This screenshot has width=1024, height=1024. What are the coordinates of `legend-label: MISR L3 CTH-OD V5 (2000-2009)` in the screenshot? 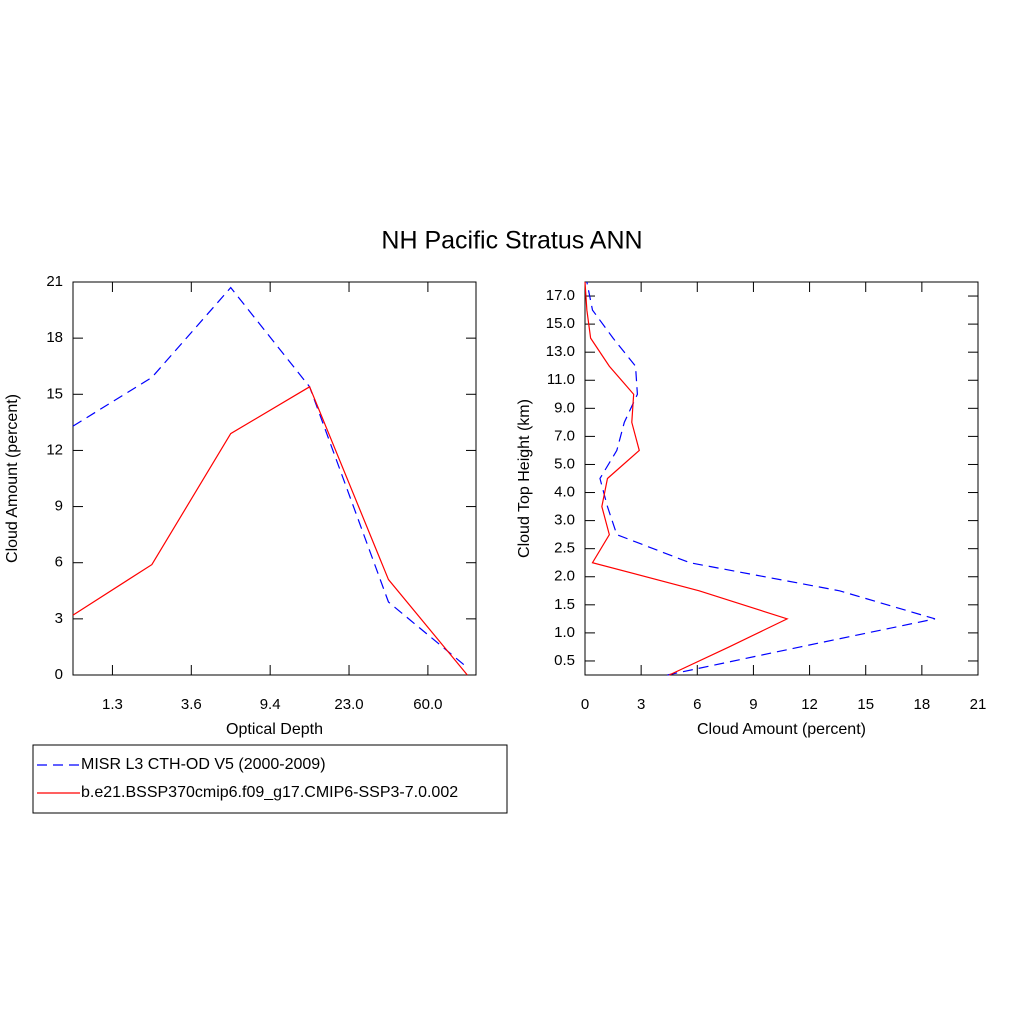 It's located at (203, 764).